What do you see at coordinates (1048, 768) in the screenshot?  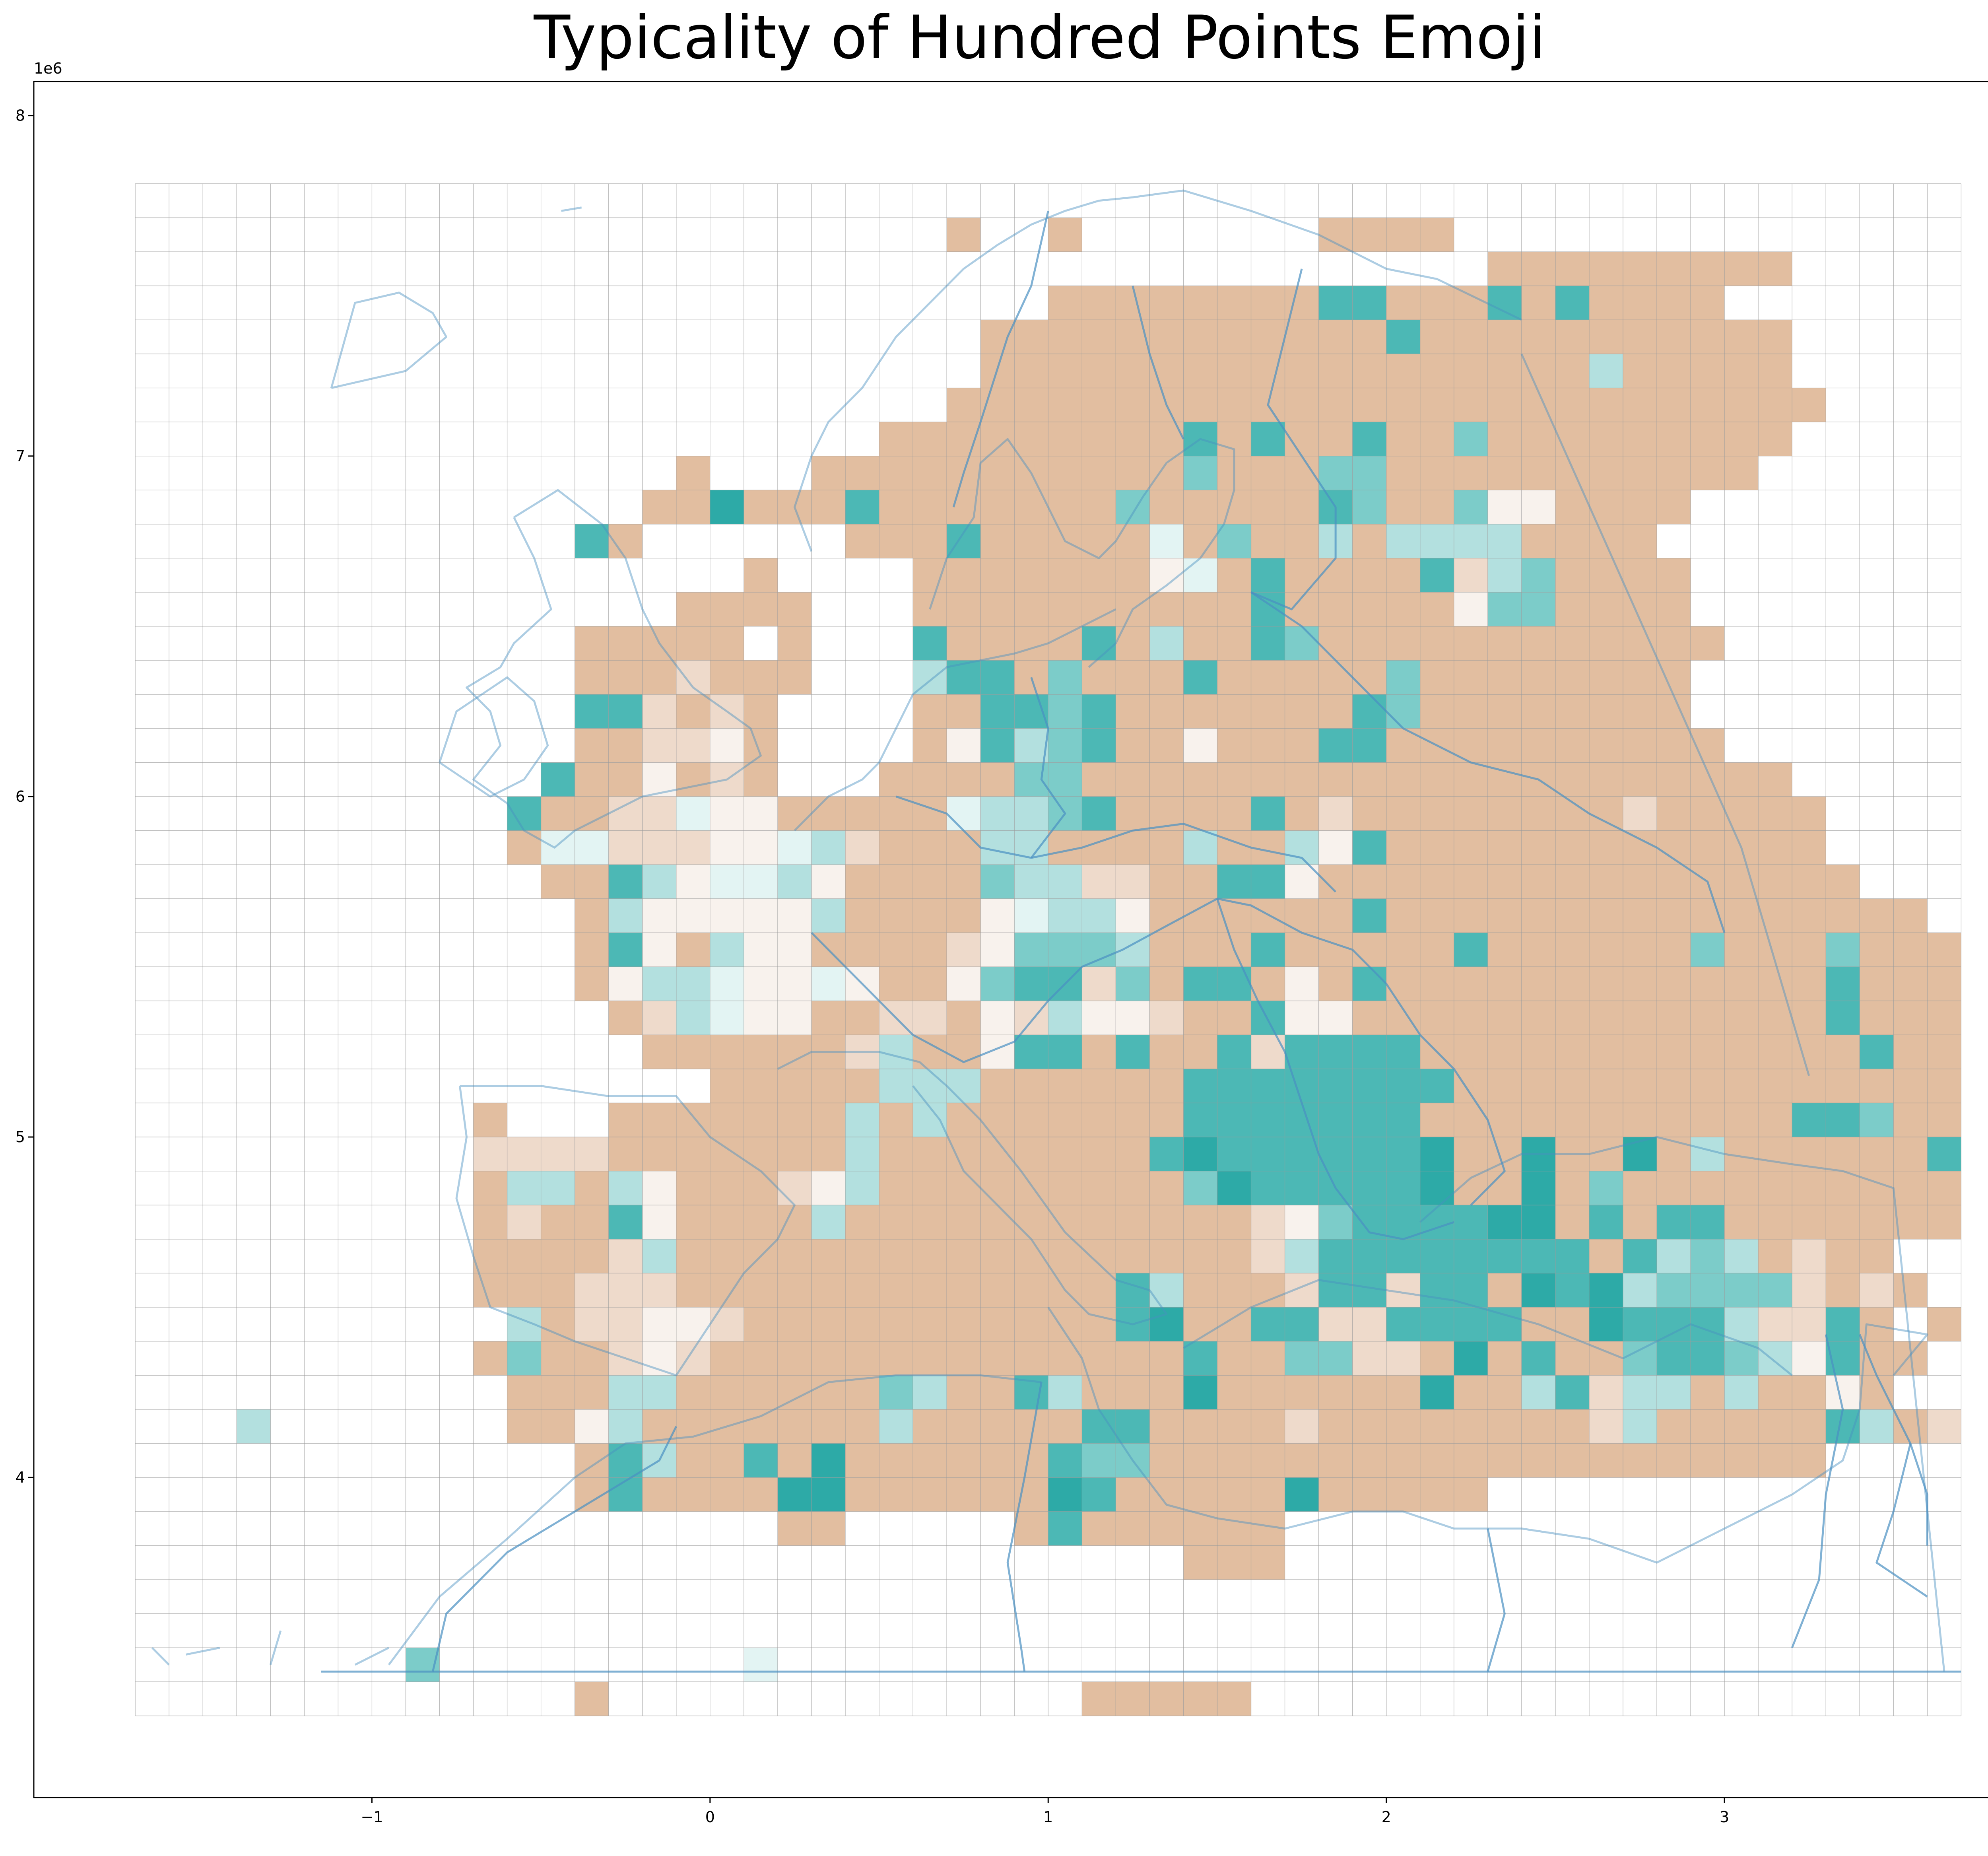 I see `country-border` at bounding box center [1048, 768].